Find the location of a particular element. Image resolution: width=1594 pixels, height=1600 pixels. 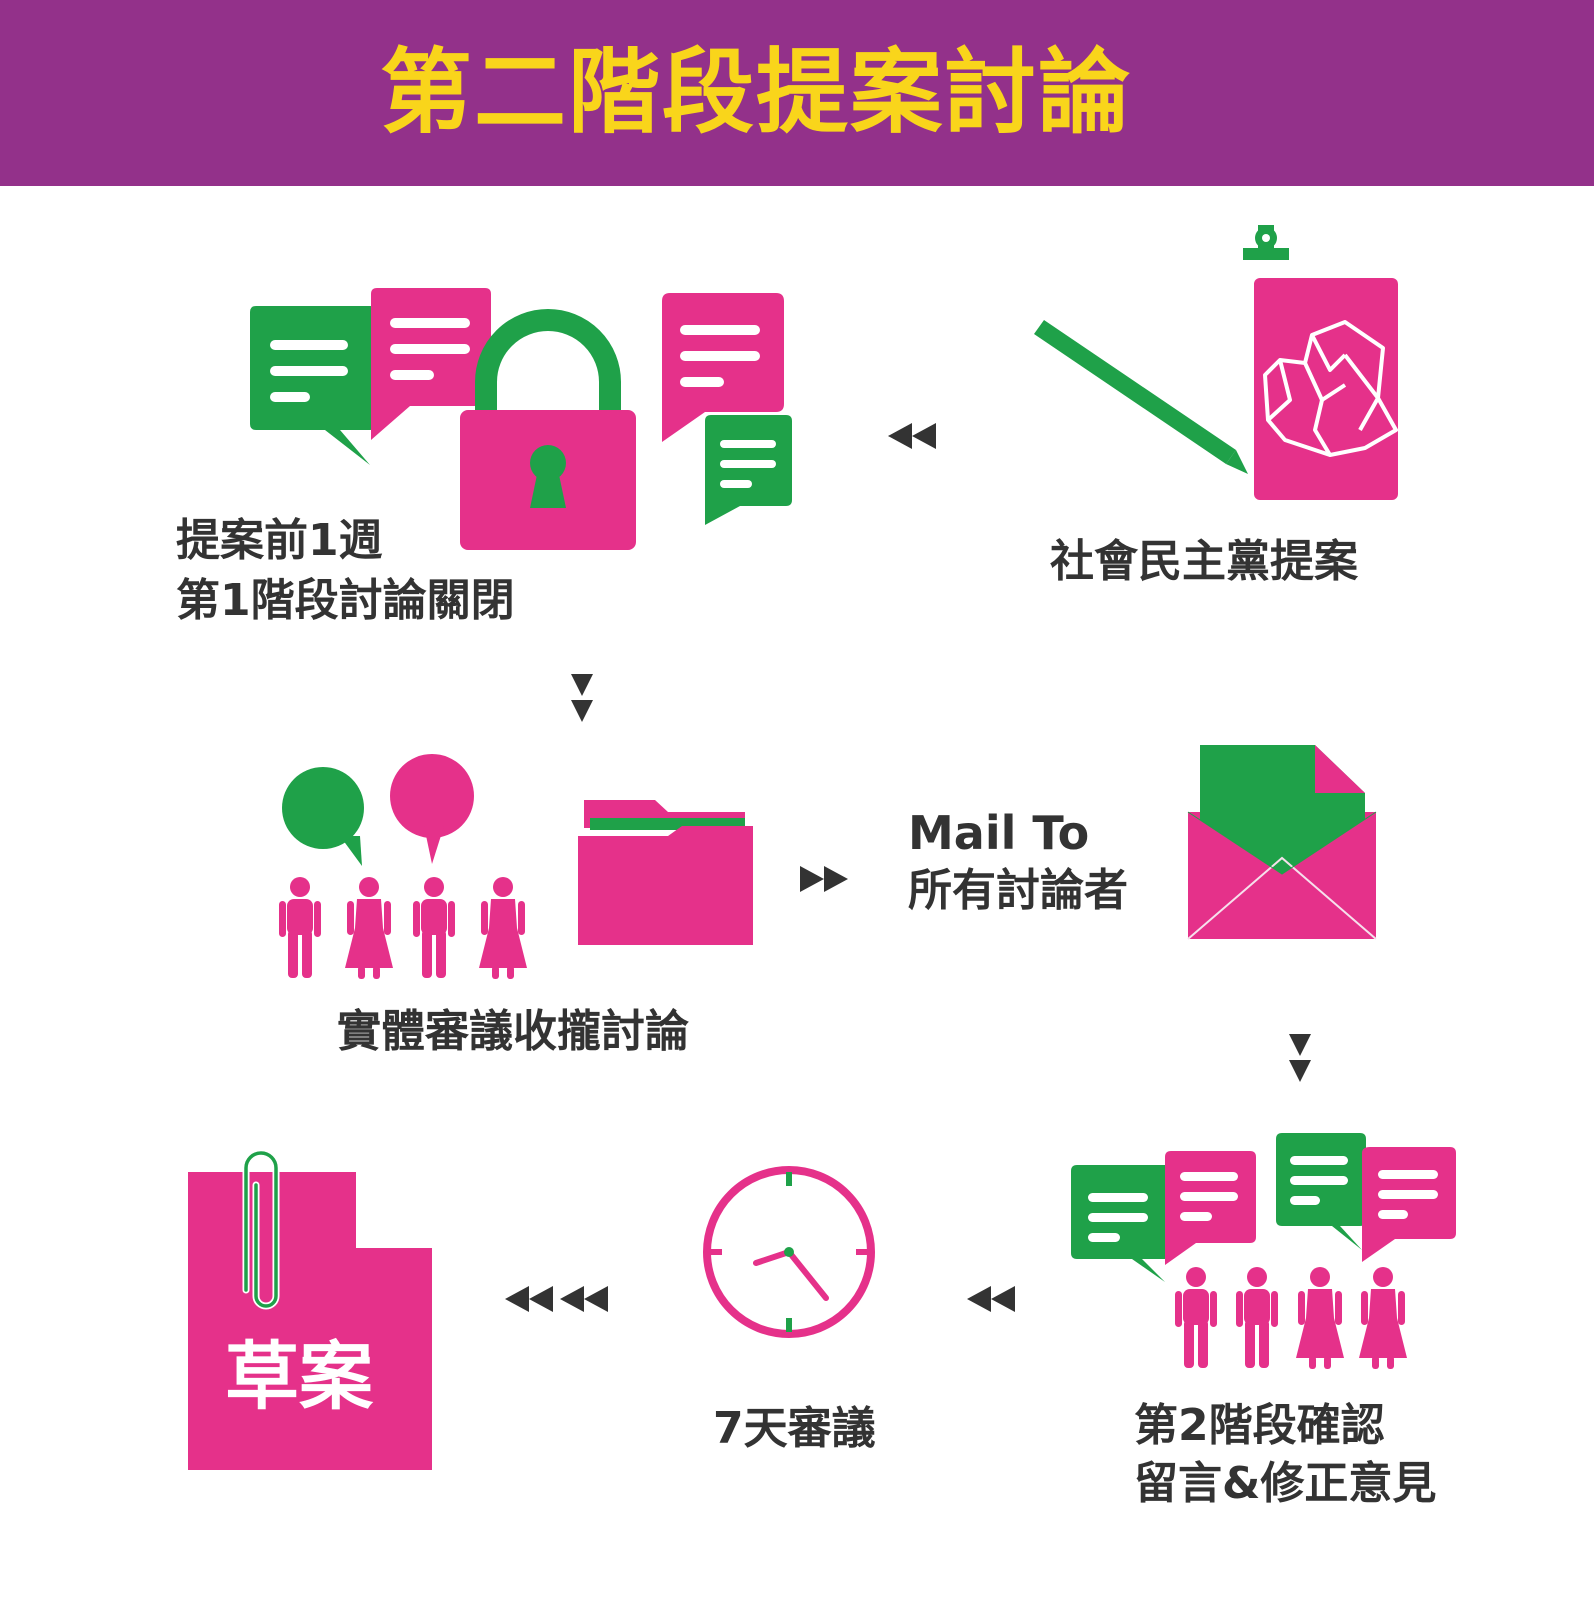

lock-chat-illustration is located at coordinates (521, 419).